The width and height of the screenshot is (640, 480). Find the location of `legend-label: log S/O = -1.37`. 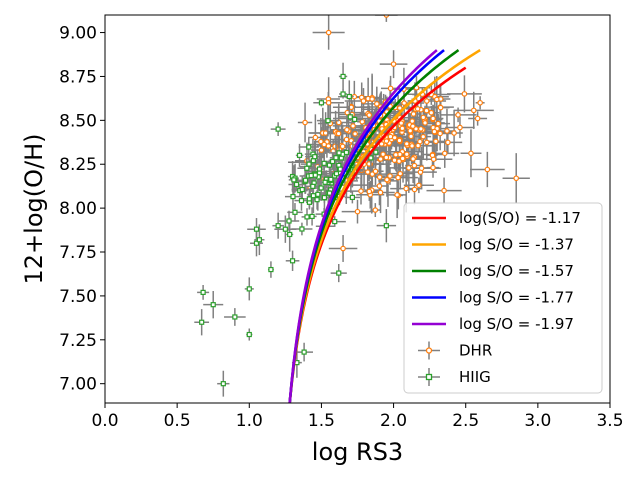

legend-label: log S/O = -1.37 is located at coordinates (516, 245).